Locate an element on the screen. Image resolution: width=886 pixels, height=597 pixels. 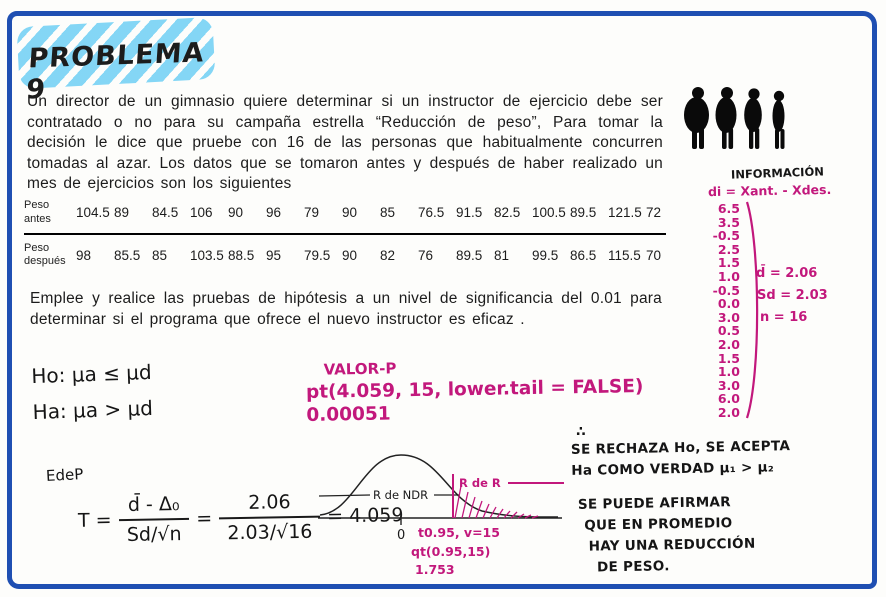
leader-line-left is located at coordinates (344, 495).